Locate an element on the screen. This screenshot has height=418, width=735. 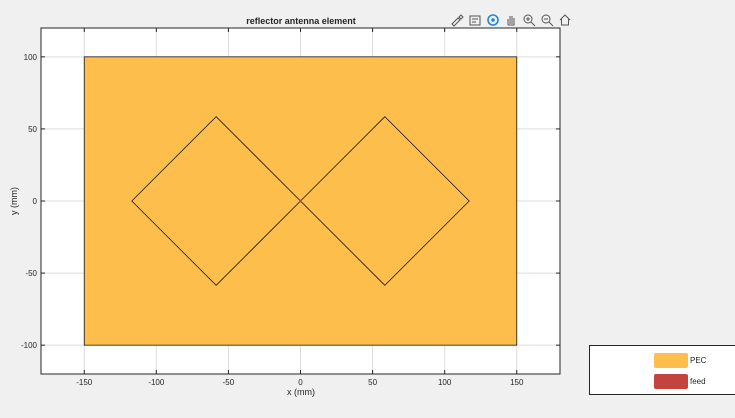
x-tick-label: 50 is located at coordinates (372, 382).